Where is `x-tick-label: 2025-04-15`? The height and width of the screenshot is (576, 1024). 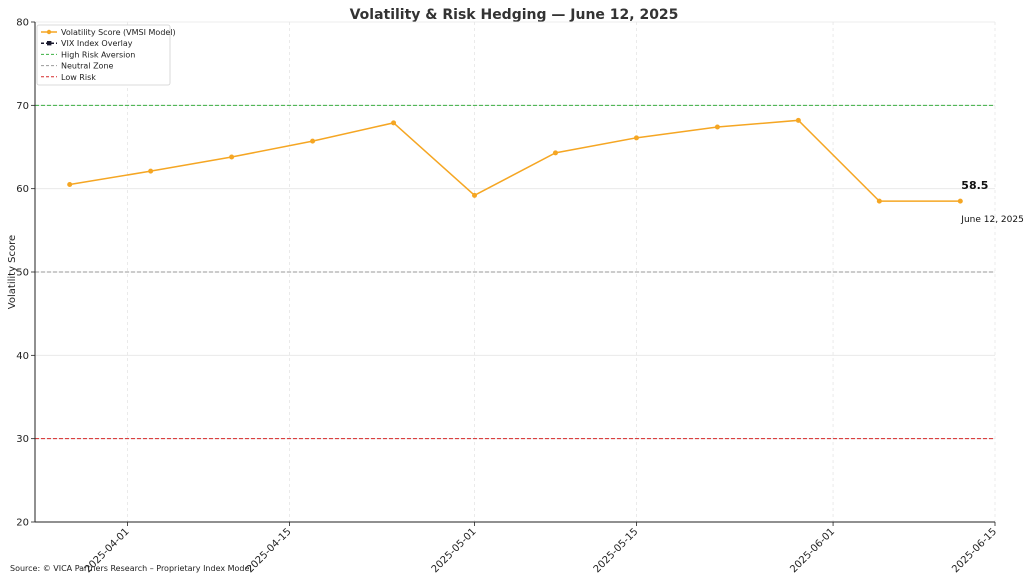
x-tick-label: 2025-04-15 is located at coordinates (269, 550).